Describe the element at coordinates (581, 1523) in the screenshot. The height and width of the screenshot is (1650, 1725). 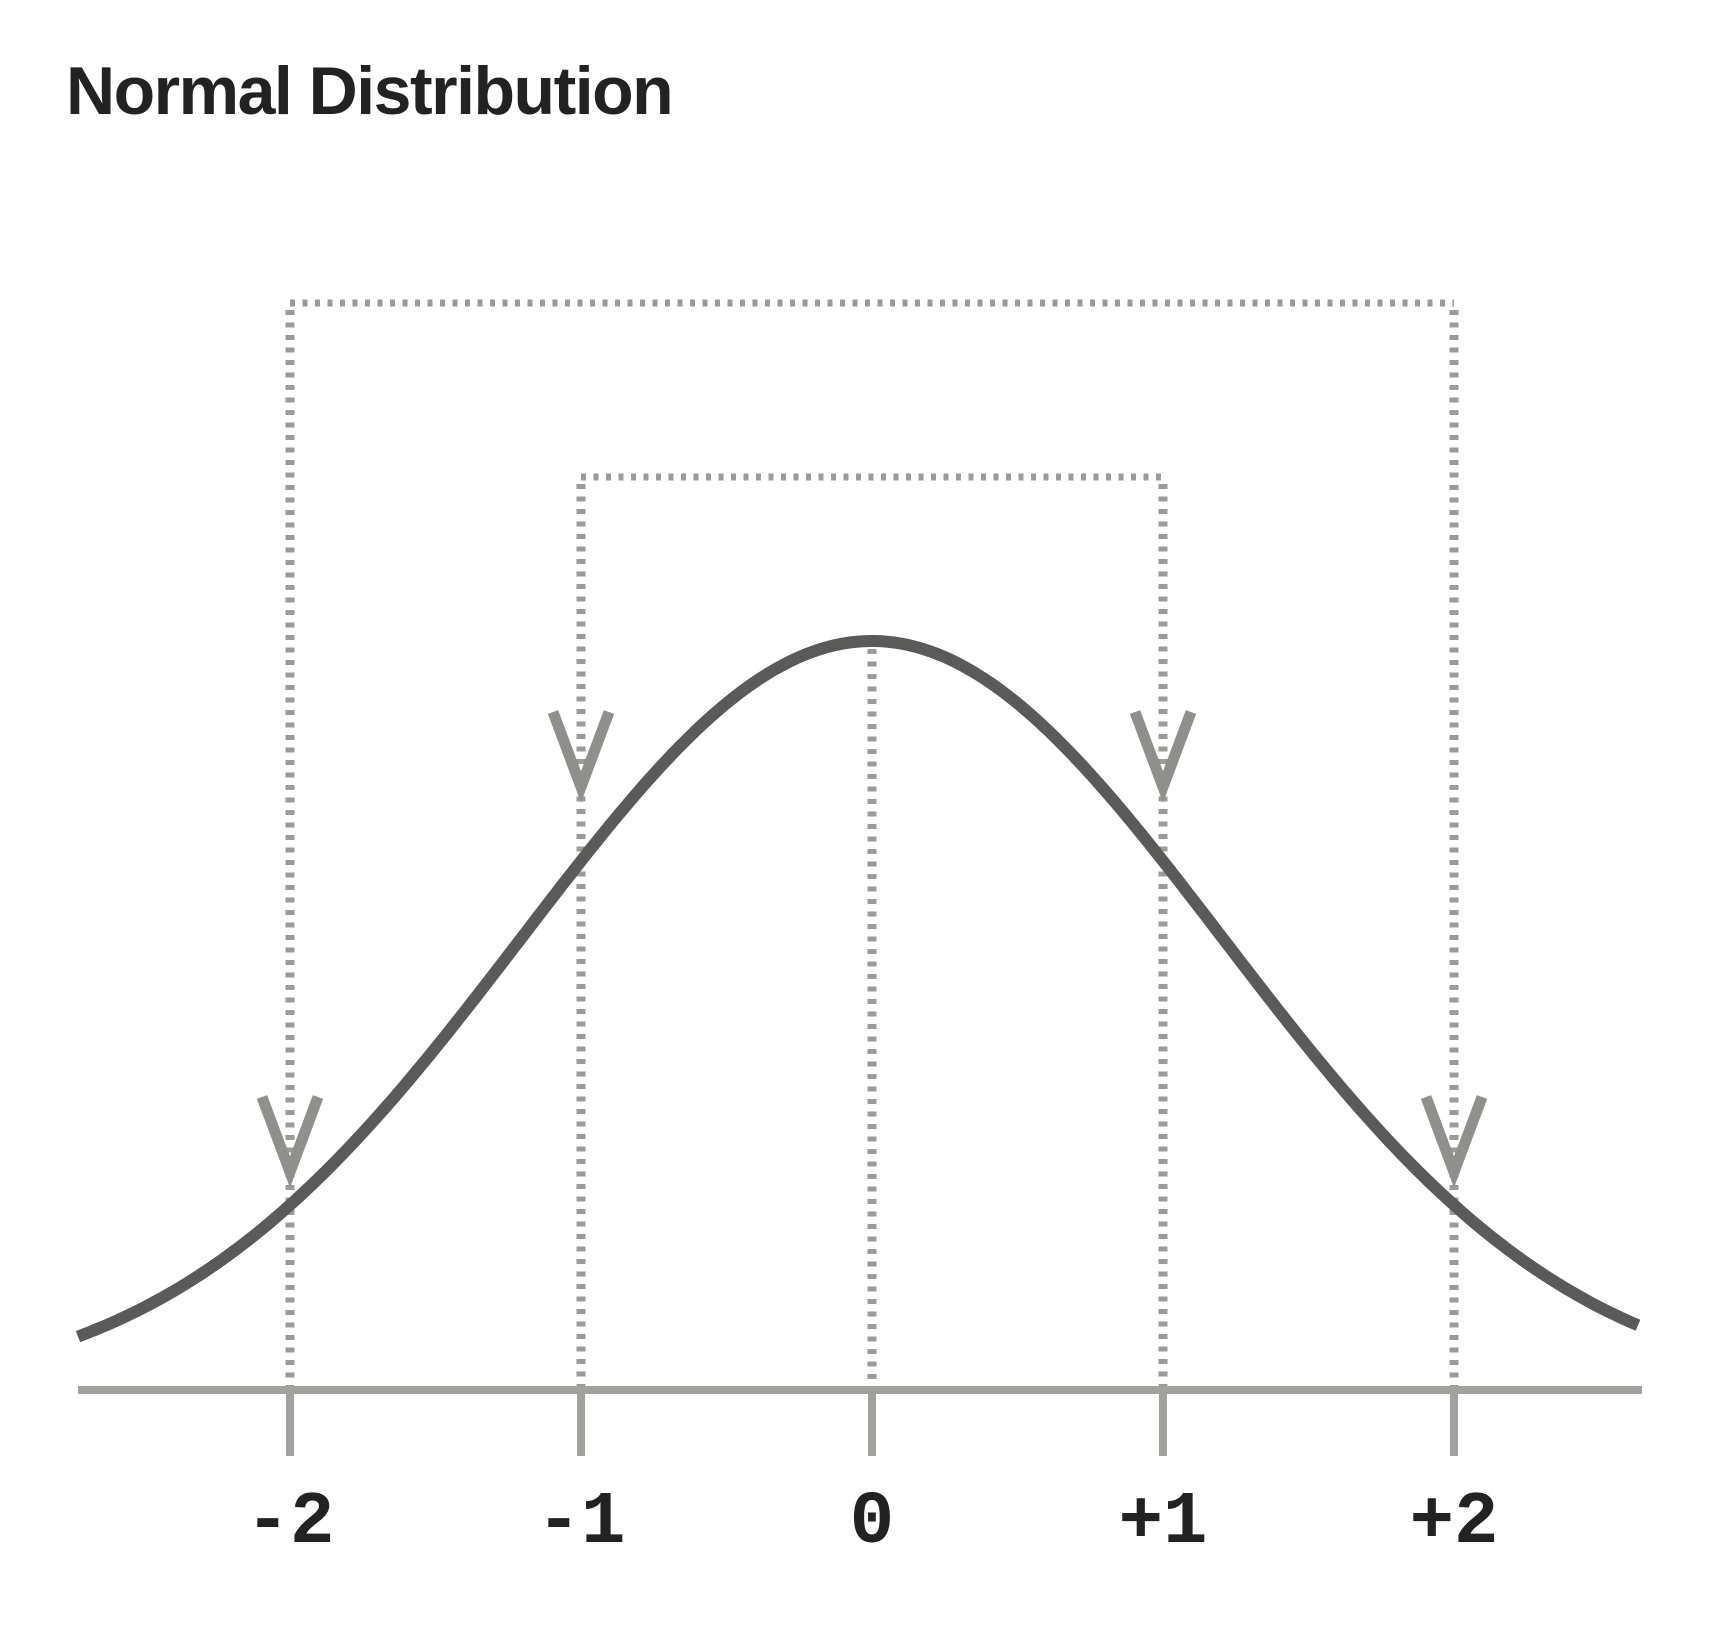
I see `x-tick-label--1: -1` at that location.